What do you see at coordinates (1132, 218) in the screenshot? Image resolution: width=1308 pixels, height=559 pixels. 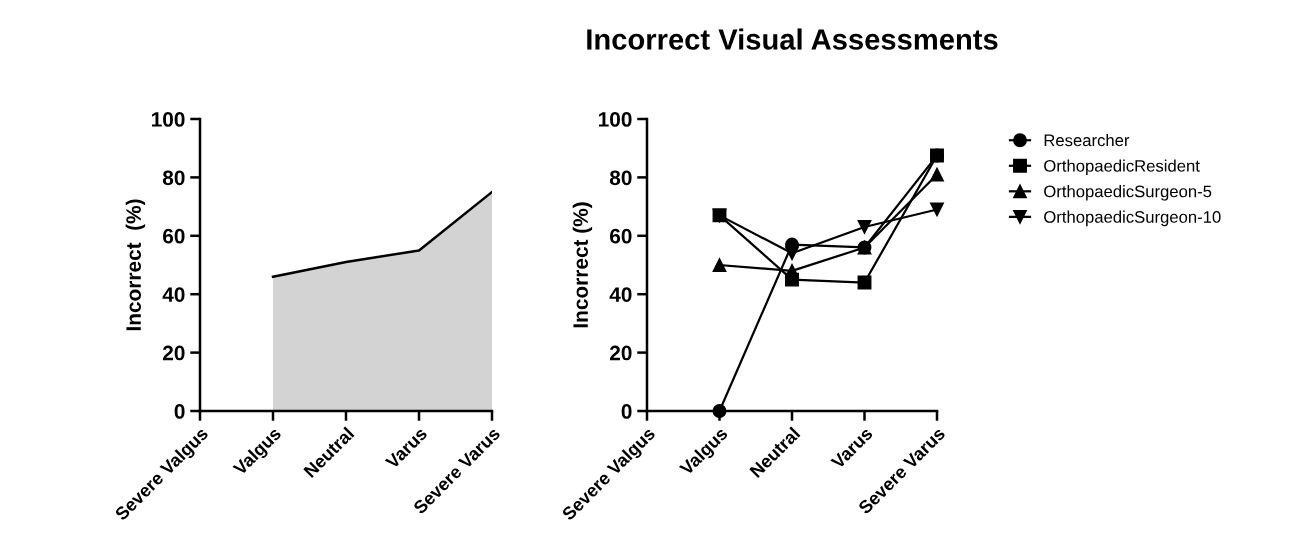 I see `legend-label: OrthopaedicSurgeon-10` at bounding box center [1132, 218].